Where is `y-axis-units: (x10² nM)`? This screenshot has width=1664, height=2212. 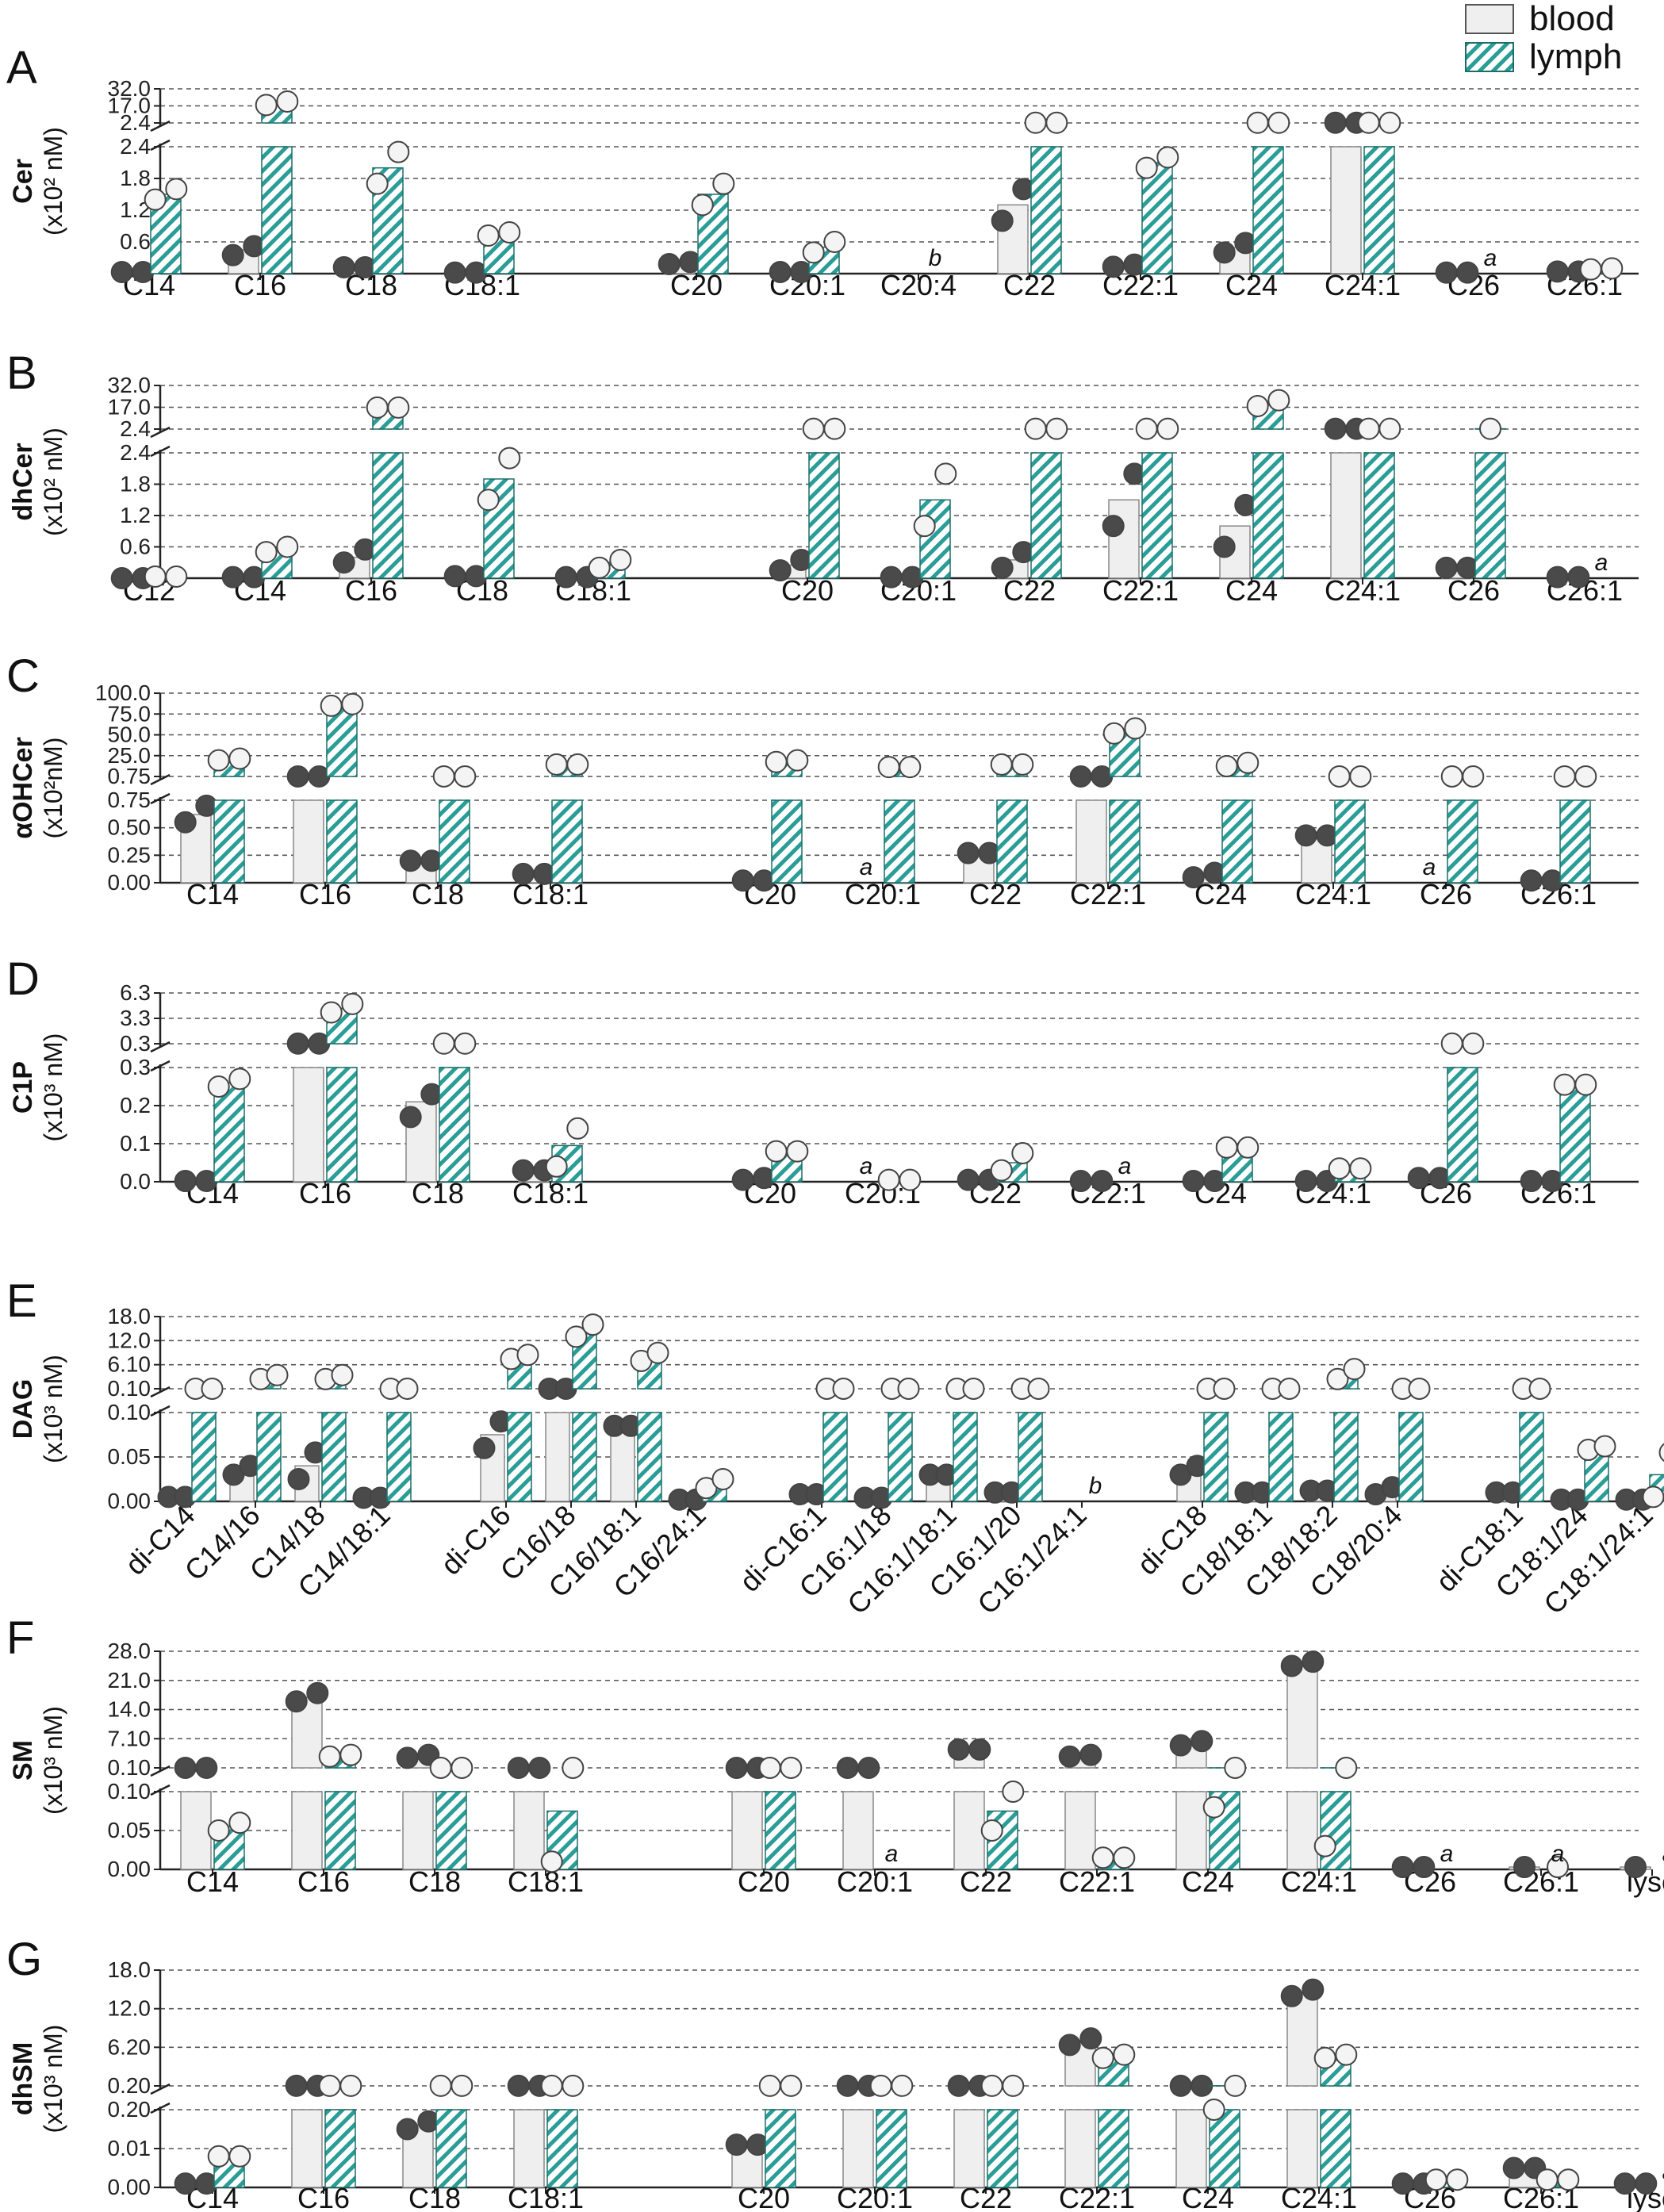 y-axis-units: (x10² nM) is located at coordinates (53, 181).